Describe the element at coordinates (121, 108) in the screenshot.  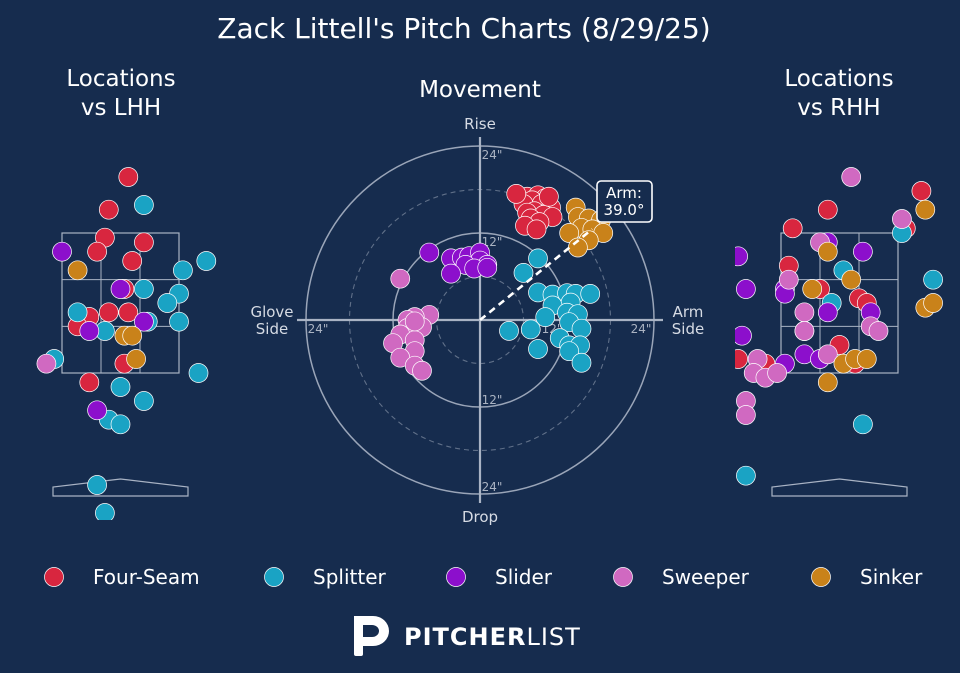
I see `lhh-panel-title-line2: vs LHH` at that location.